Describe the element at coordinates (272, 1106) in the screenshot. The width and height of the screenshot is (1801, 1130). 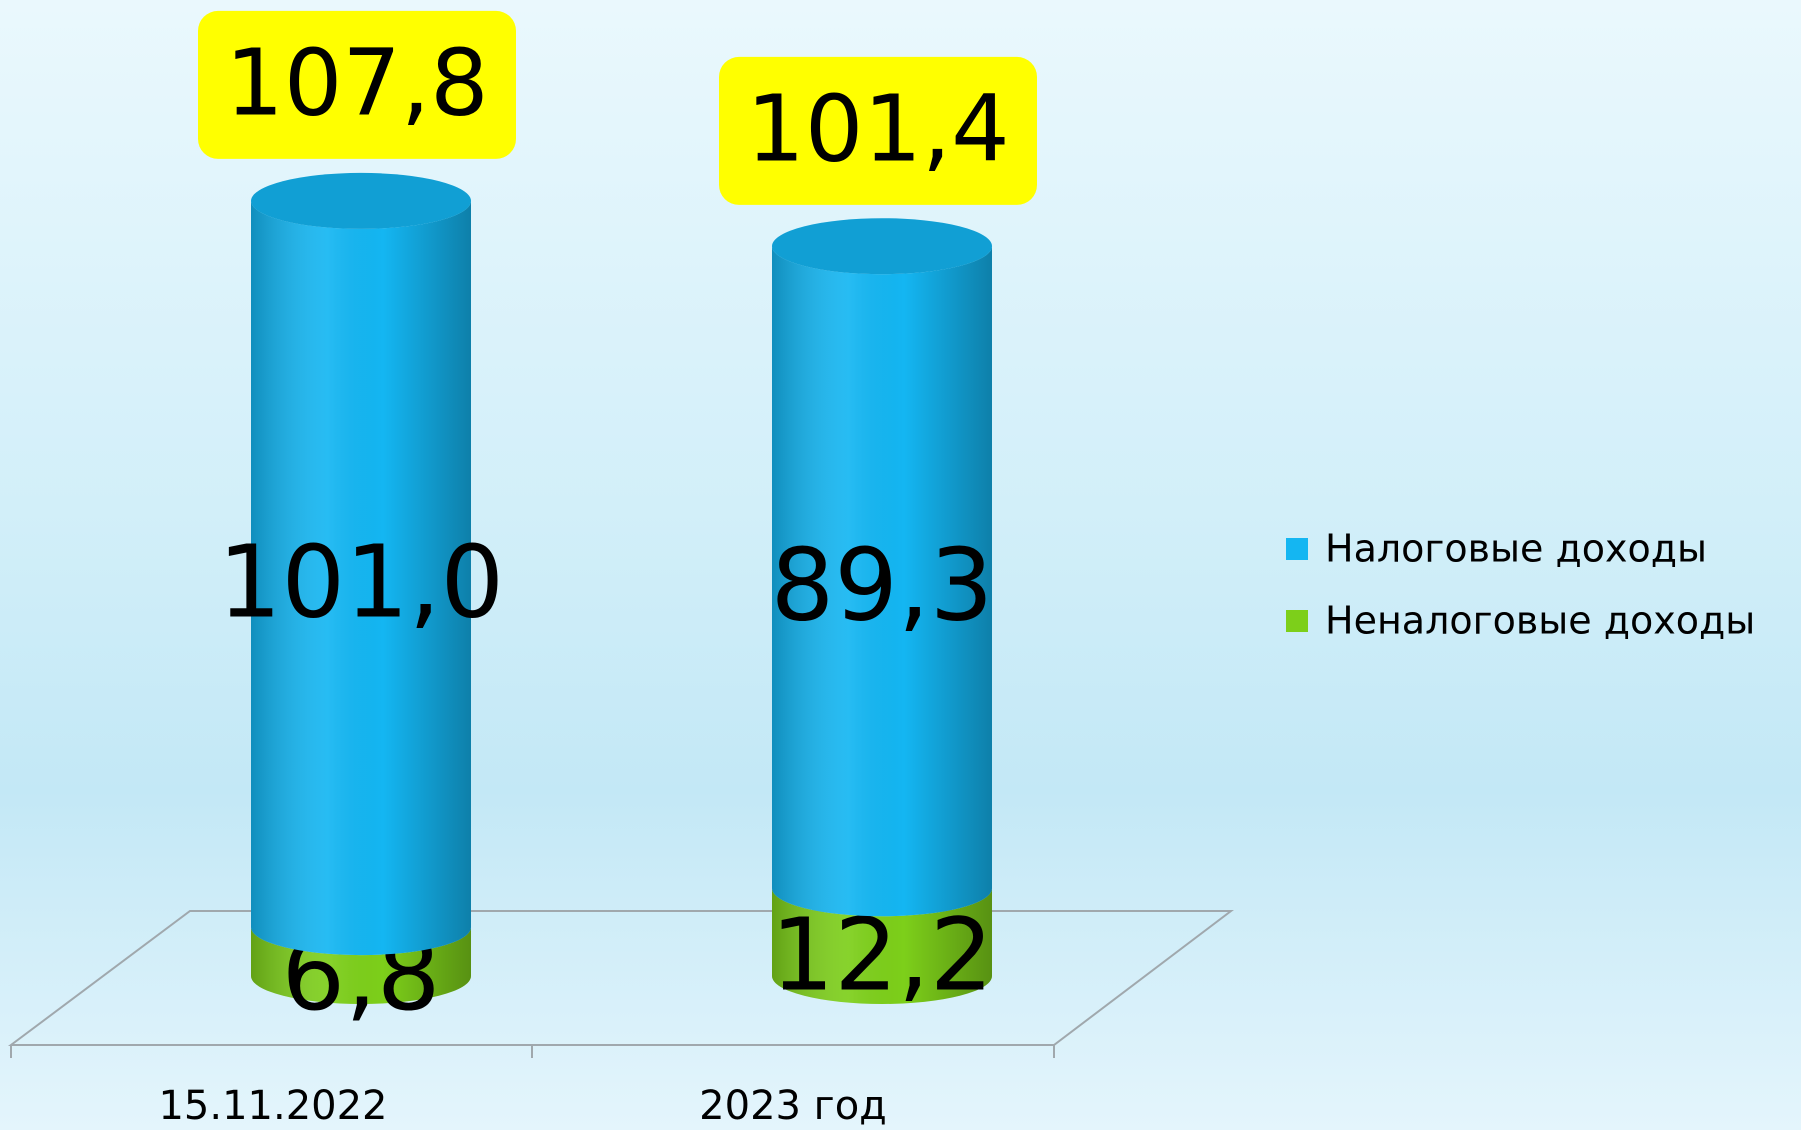
I see `x-tick-label: 15.11.2022` at that location.